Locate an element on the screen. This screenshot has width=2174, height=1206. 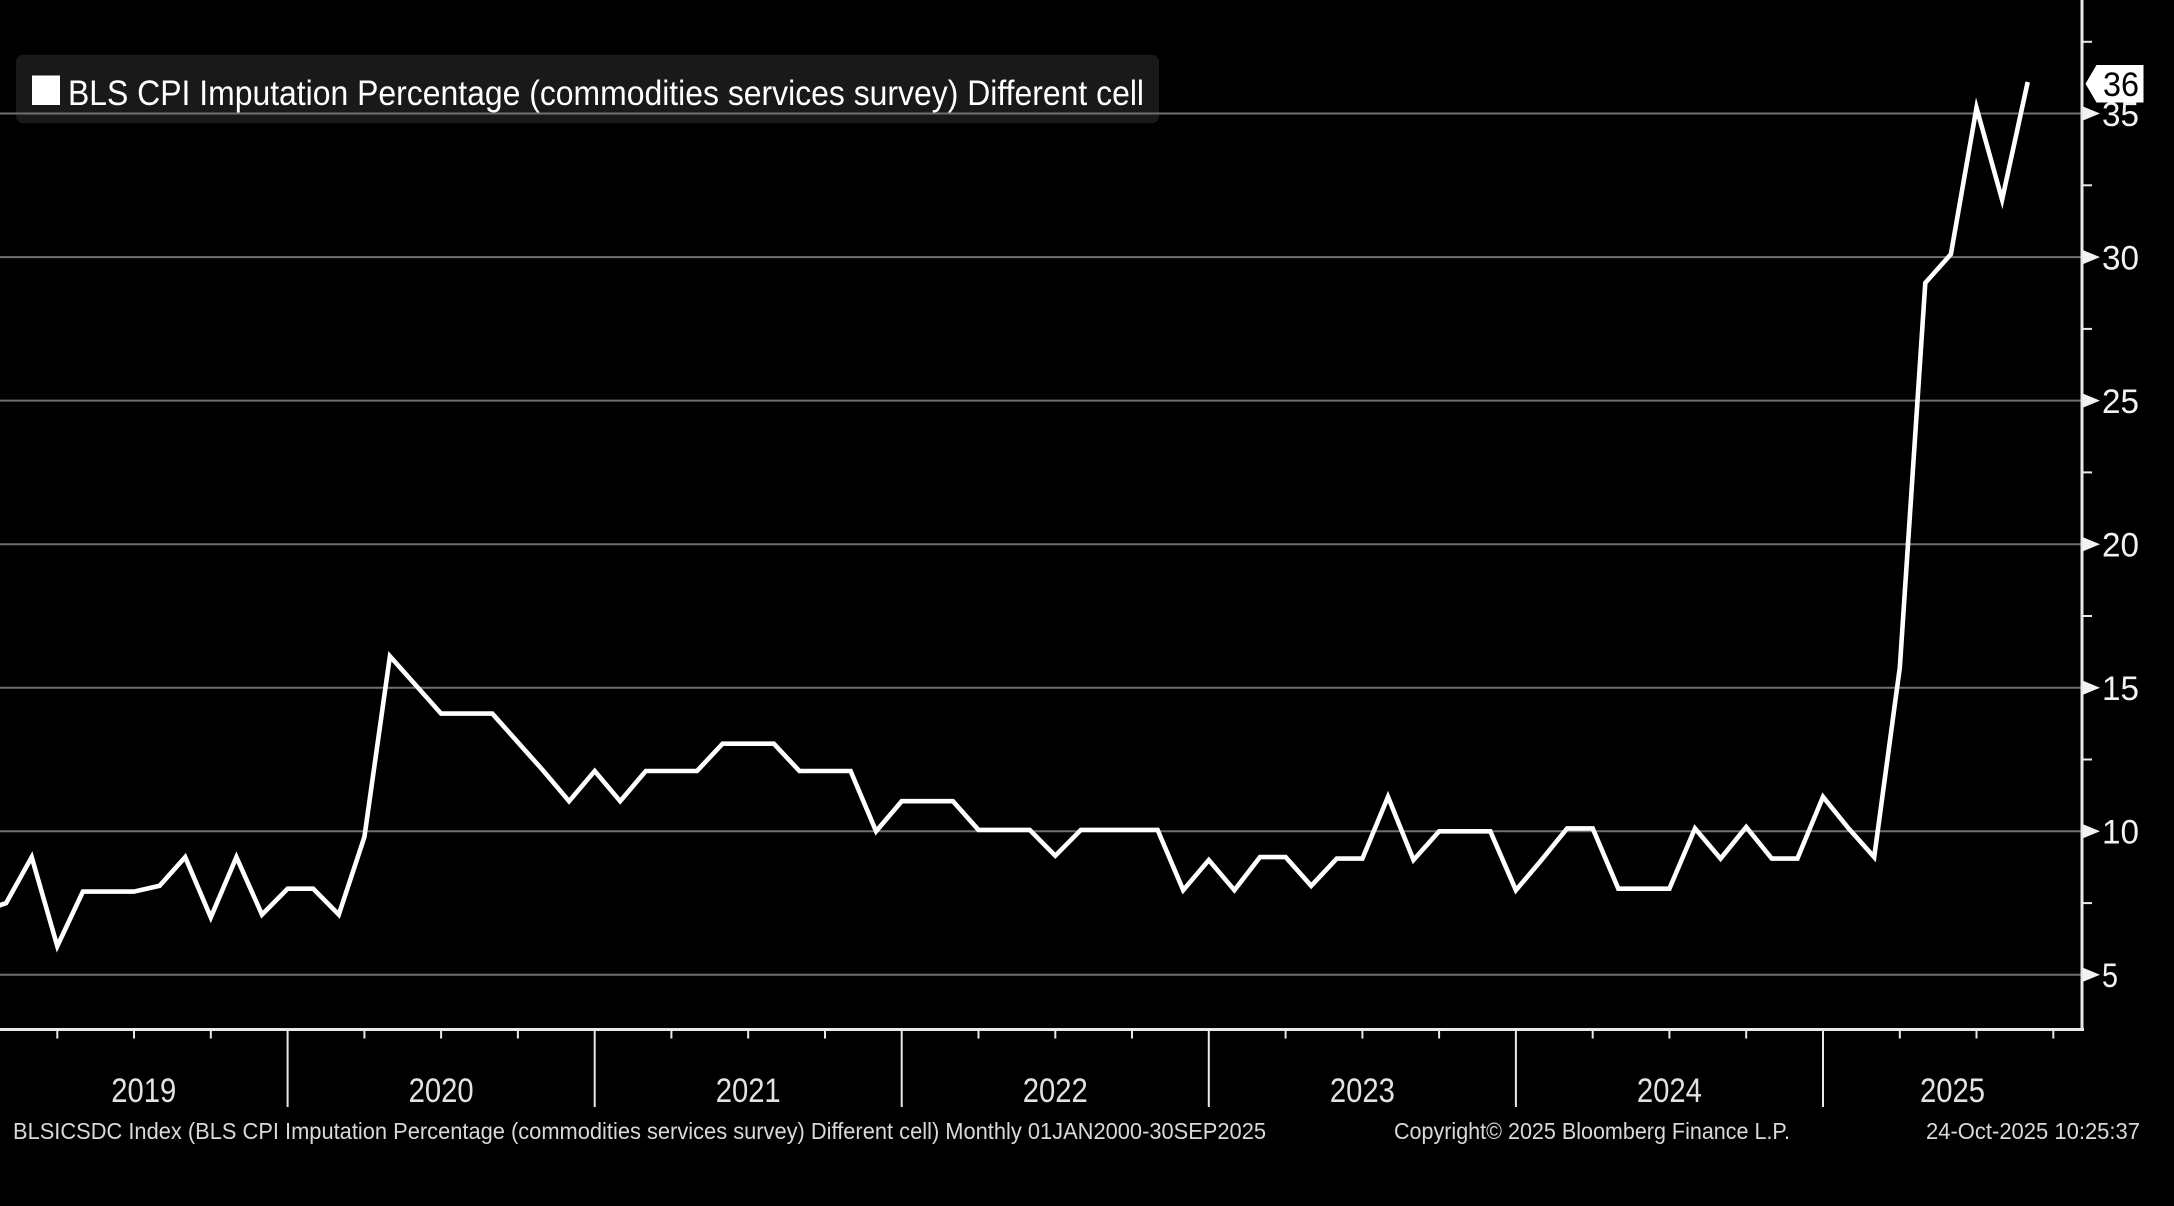
svg-text: 10 is located at coordinates (2120, 833).